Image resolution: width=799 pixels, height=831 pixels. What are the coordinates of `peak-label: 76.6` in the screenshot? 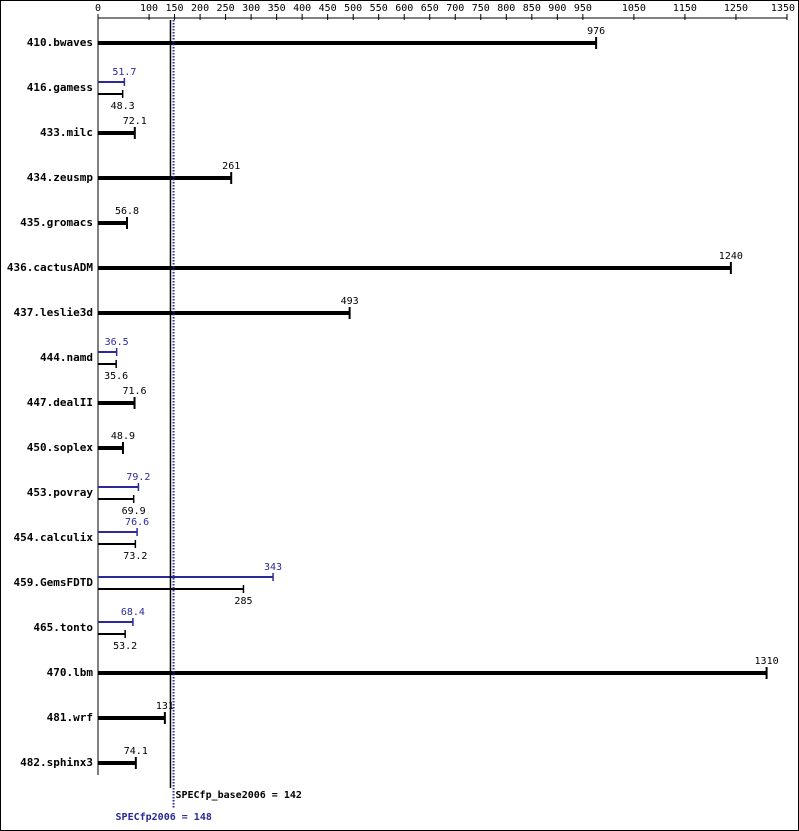 It's located at (137, 522).